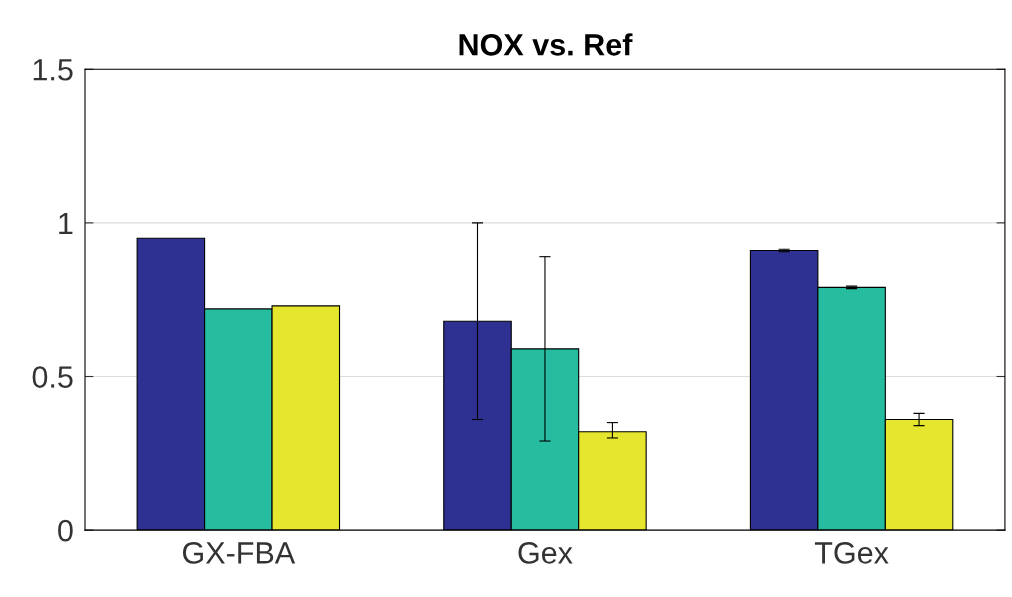 This screenshot has height=597, width=1012. What do you see at coordinates (65, 530) in the screenshot?
I see `y-tick-label: 0` at bounding box center [65, 530].